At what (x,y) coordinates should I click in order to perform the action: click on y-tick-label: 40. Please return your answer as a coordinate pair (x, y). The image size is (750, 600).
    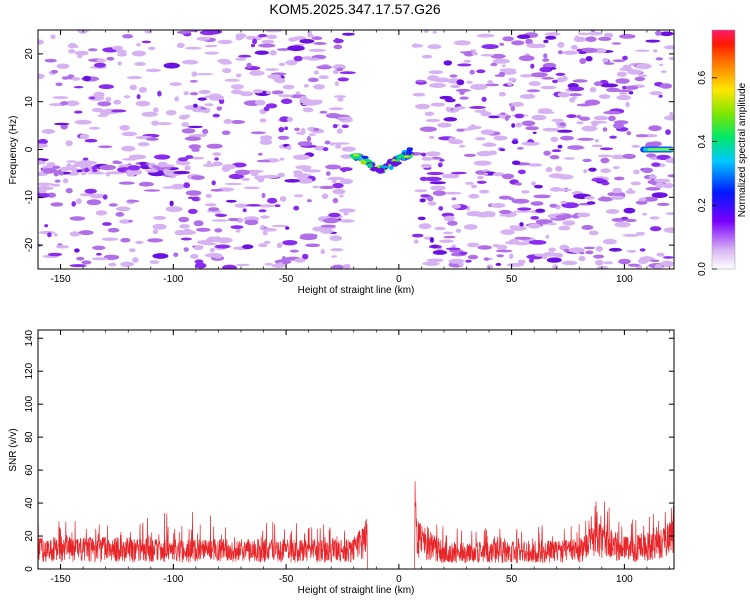
    Looking at the image, I should click on (29, 503).